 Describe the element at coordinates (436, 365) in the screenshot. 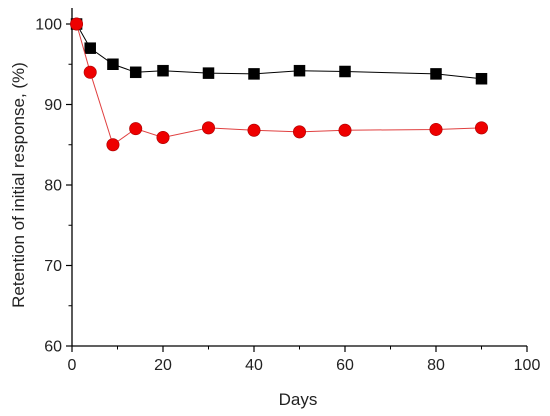

I see `x-tick-label: 80` at that location.